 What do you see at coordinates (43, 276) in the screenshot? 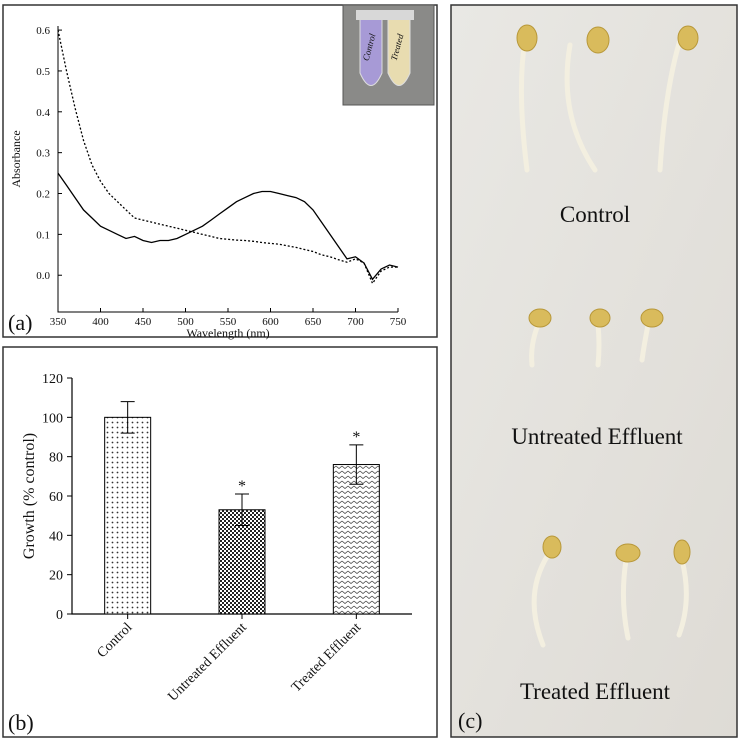
I see `y-tick-label: 0.0` at bounding box center [43, 276].